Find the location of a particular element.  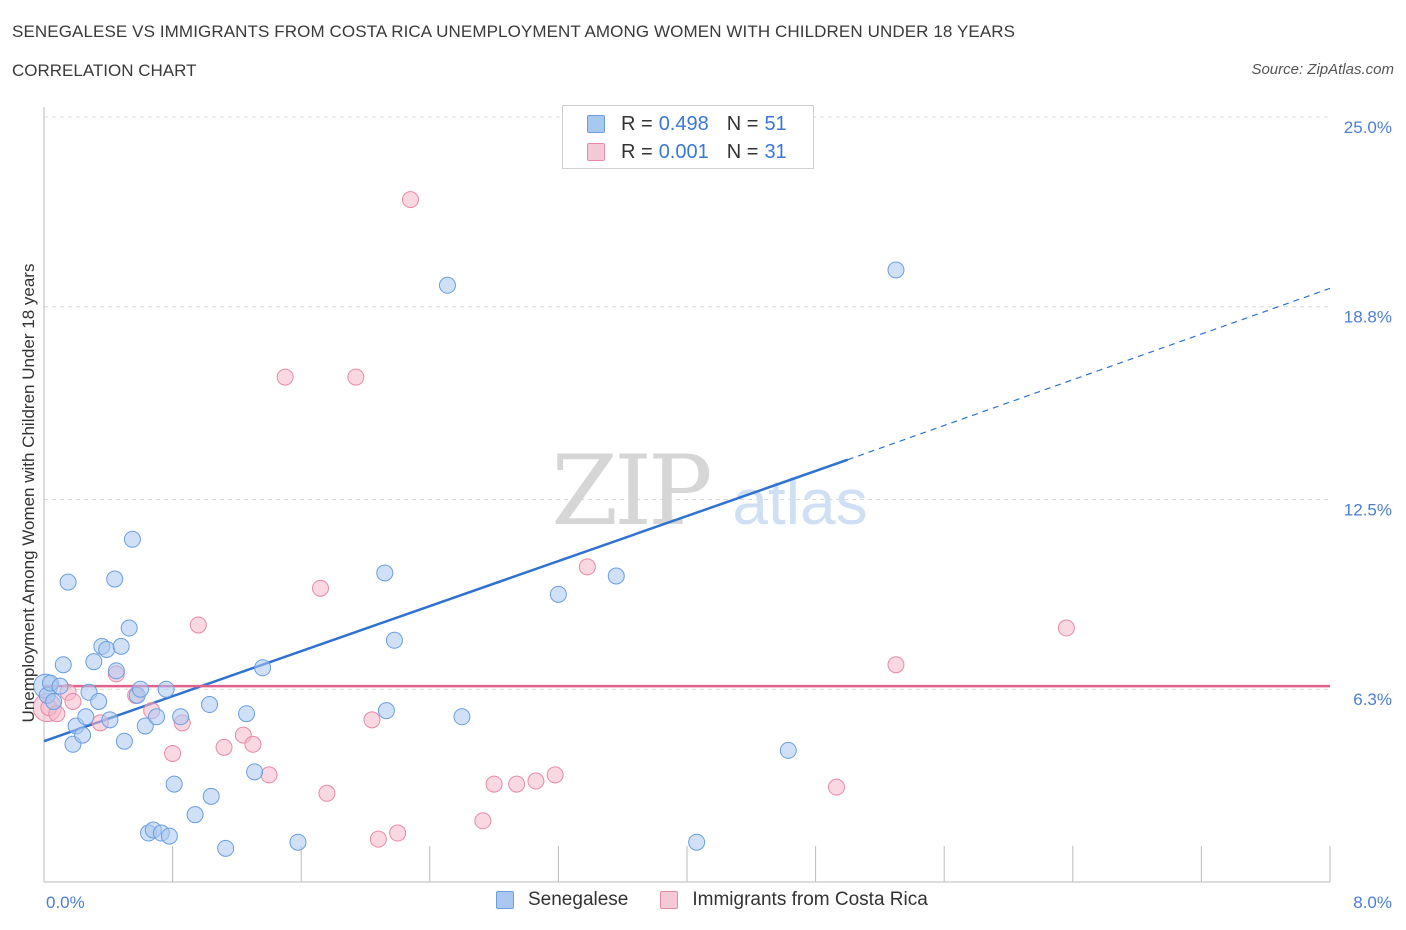

legend-row-costa-rica: R = 0.001 N = 31 is located at coordinates (687, 152).